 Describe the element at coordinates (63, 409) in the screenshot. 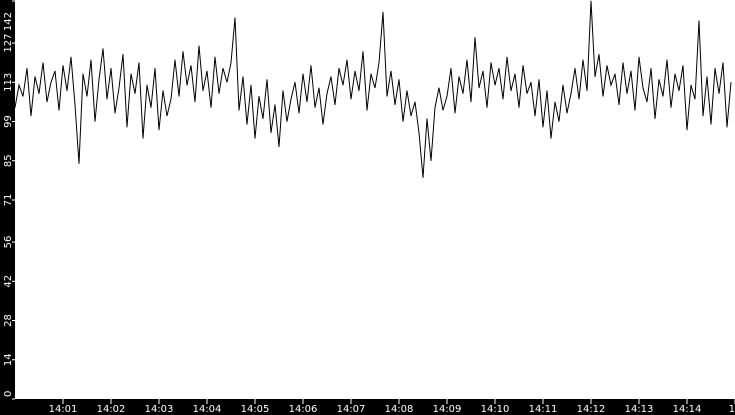

I see `x-tick-label: 14:01` at that location.